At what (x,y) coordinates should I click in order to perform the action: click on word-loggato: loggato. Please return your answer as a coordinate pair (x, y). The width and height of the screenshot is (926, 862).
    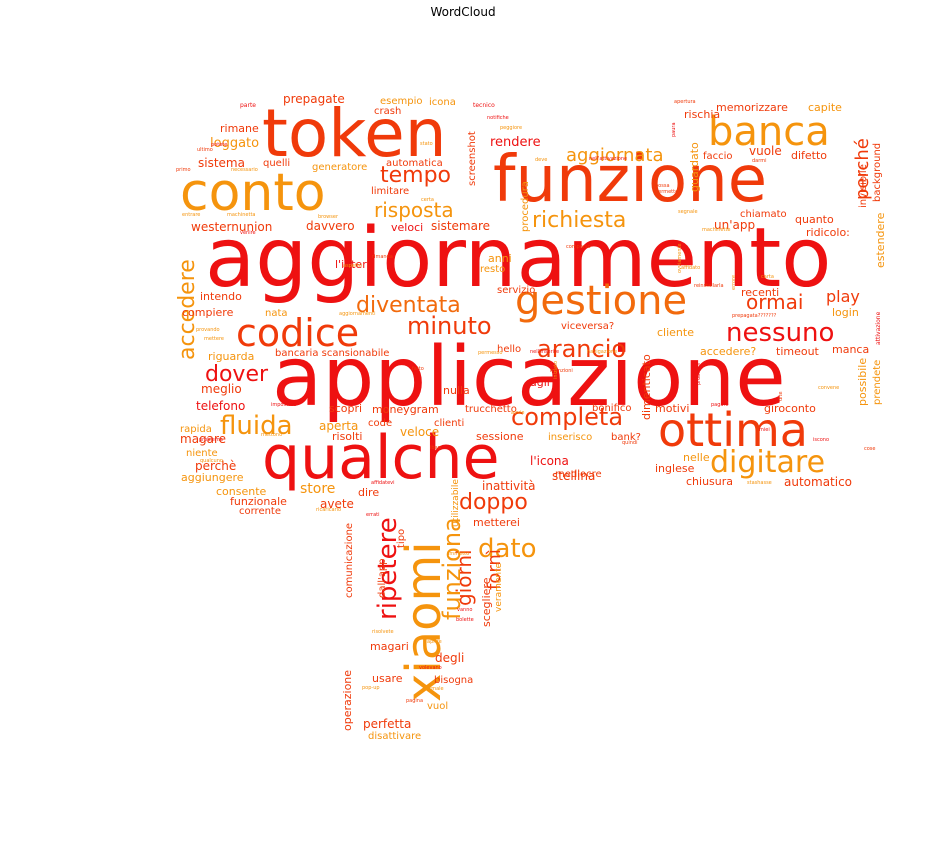
    Looking at the image, I should click on (234, 143).